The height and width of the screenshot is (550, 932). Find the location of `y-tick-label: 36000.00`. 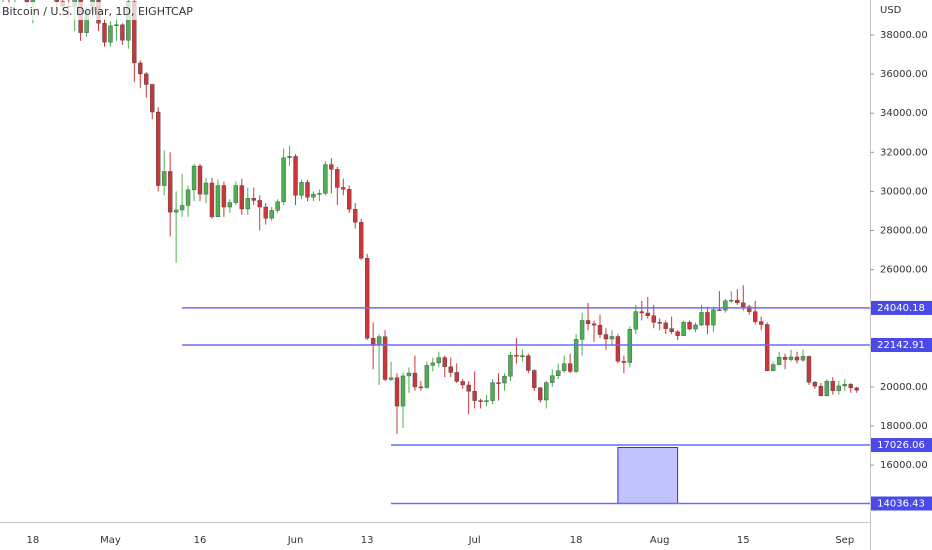

y-tick-label: 36000.00 is located at coordinates (904, 74).